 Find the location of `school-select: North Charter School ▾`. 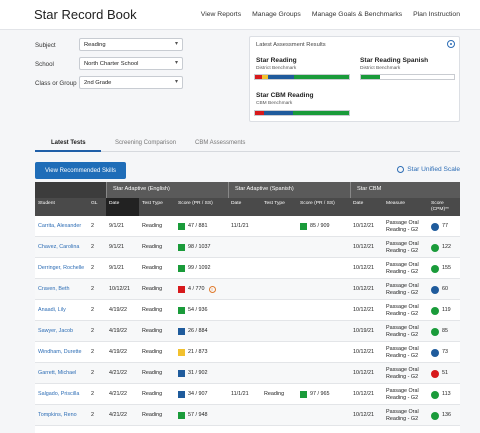

school-select: North Charter School ▾ is located at coordinates (131, 63).